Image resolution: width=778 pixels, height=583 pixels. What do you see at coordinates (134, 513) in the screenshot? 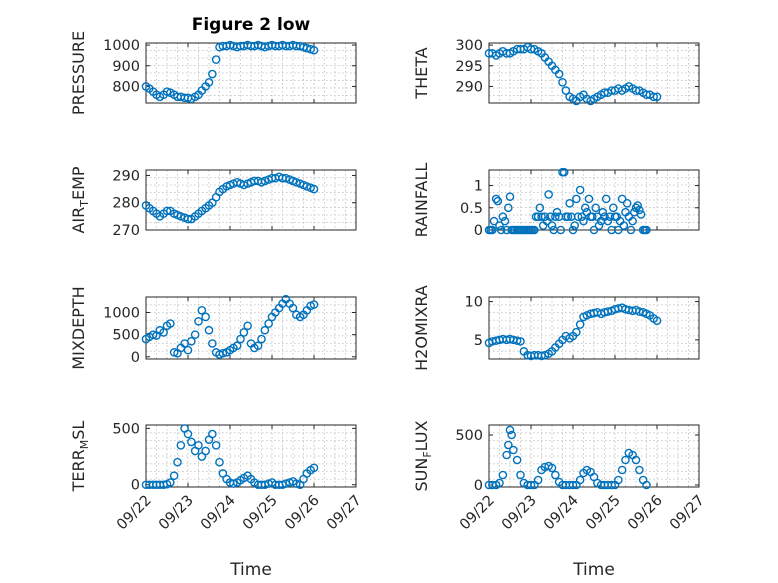
I see `x-tick-label: 09/22` at bounding box center [134, 513].